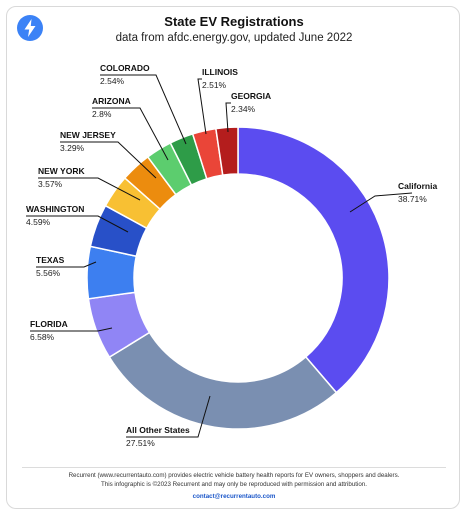 This screenshot has height=517, width=468. I want to click on label-georgia: GEORGIA, so click(251, 96).